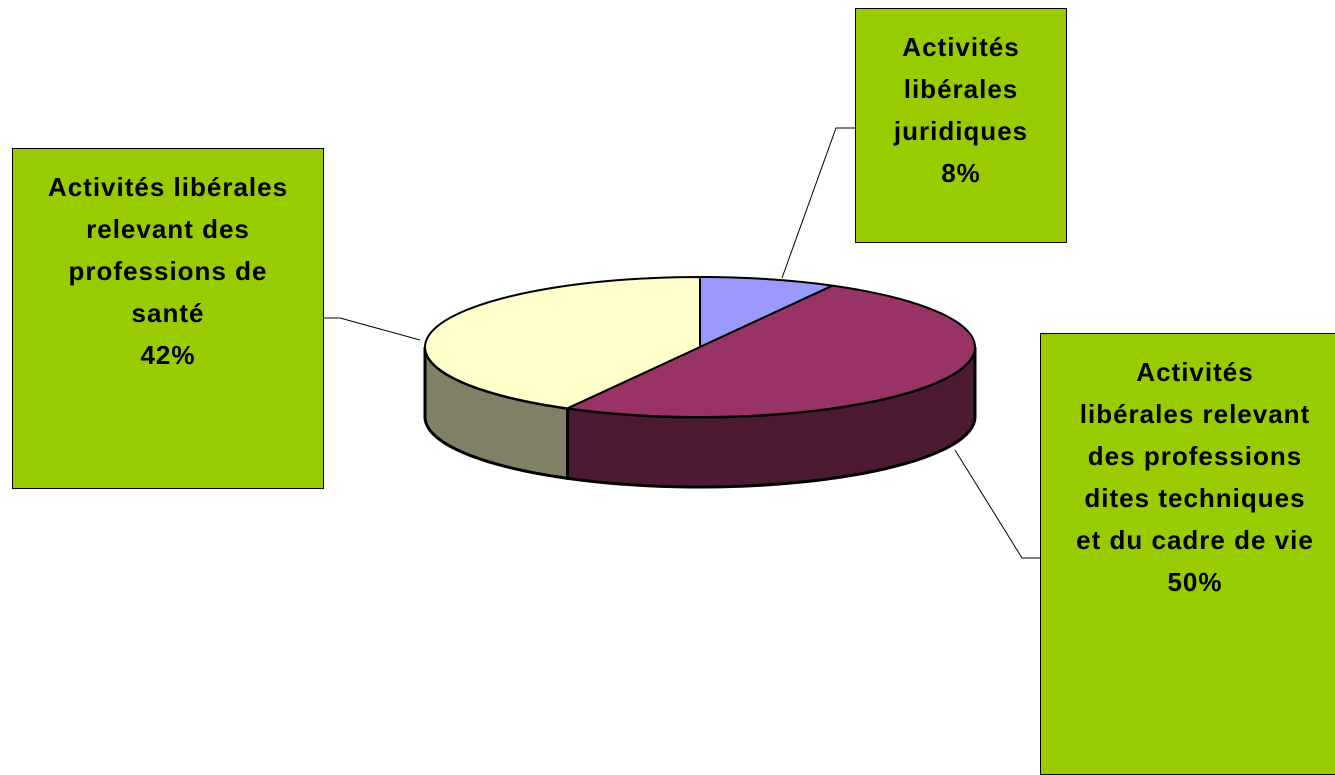 The width and height of the screenshot is (1335, 775). What do you see at coordinates (168, 355) in the screenshot?
I see `percent-label: 42%` at bounding box center [168, 355].